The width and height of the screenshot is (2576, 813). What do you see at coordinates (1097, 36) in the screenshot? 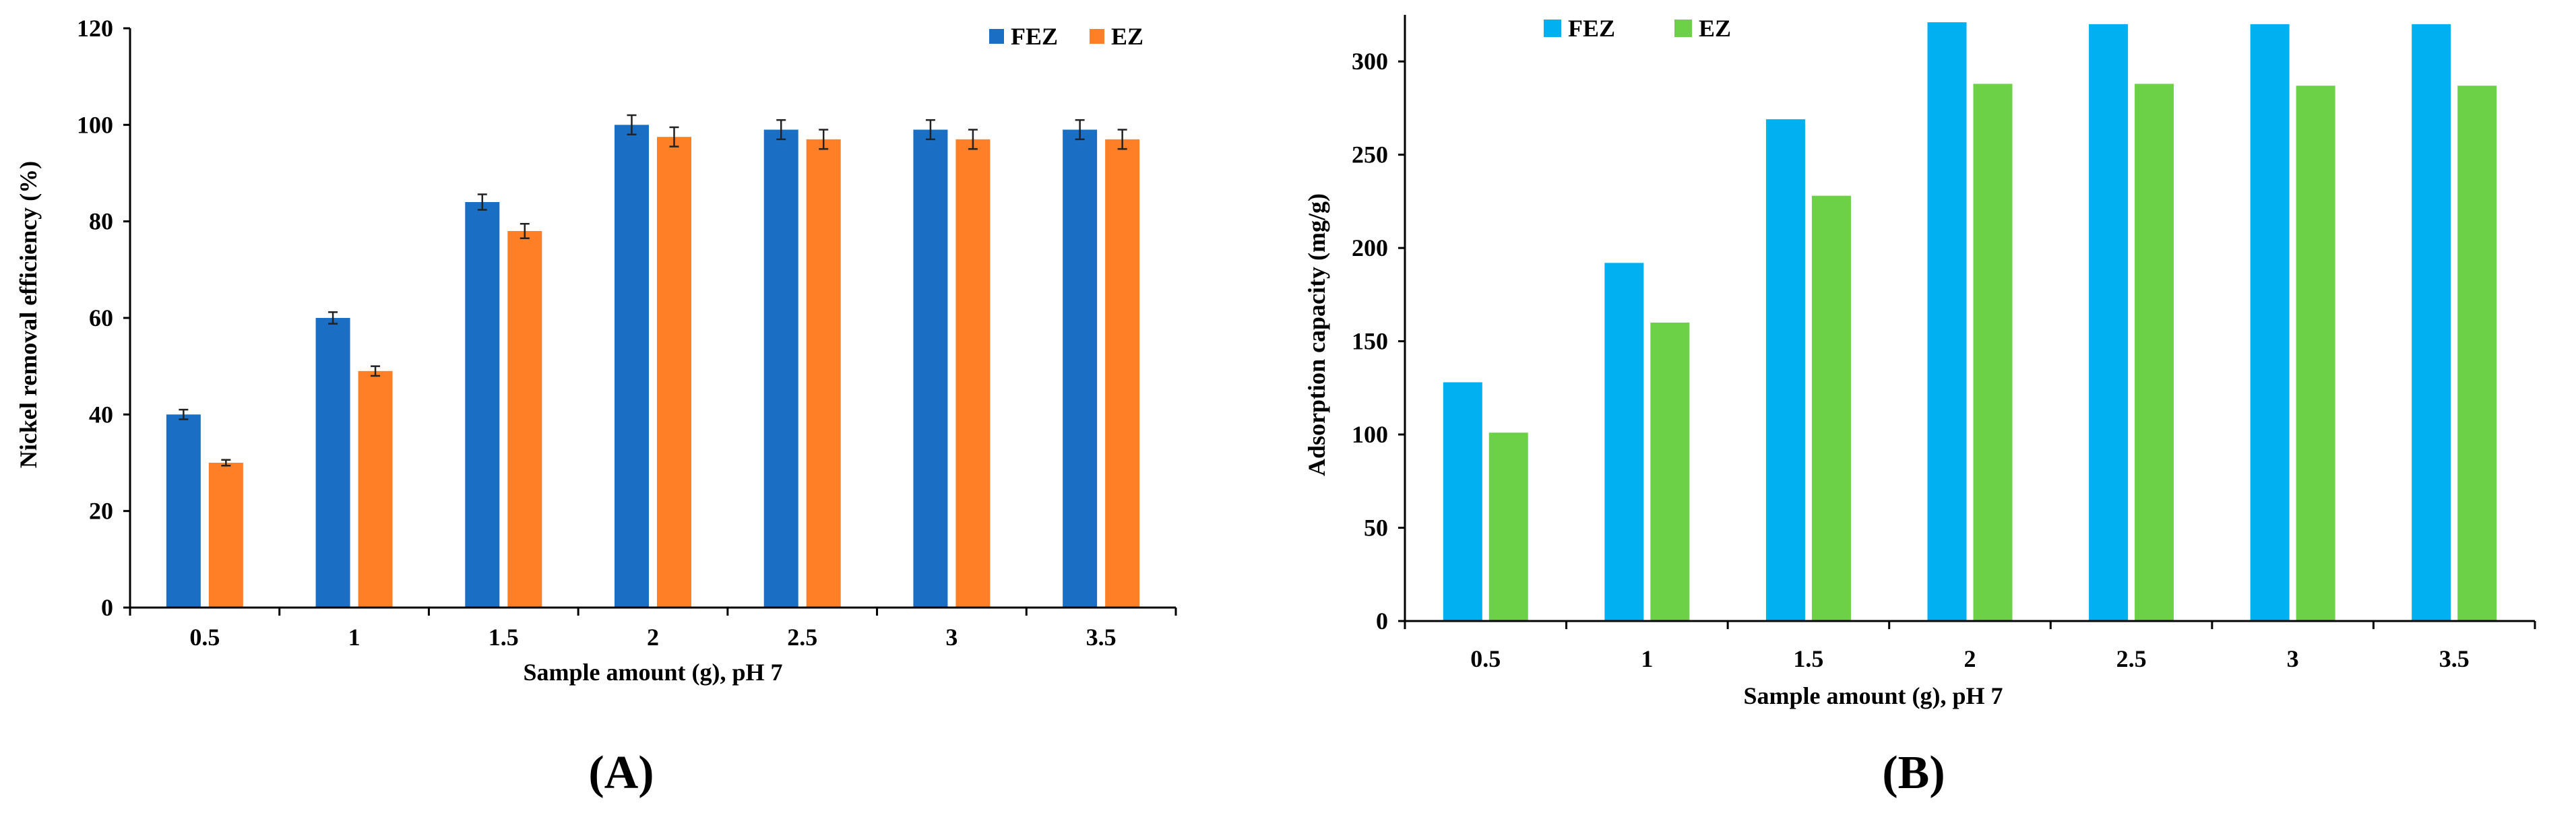
I see `panel-a-legend-swatch-ez` at bounding box center [1097, 36].